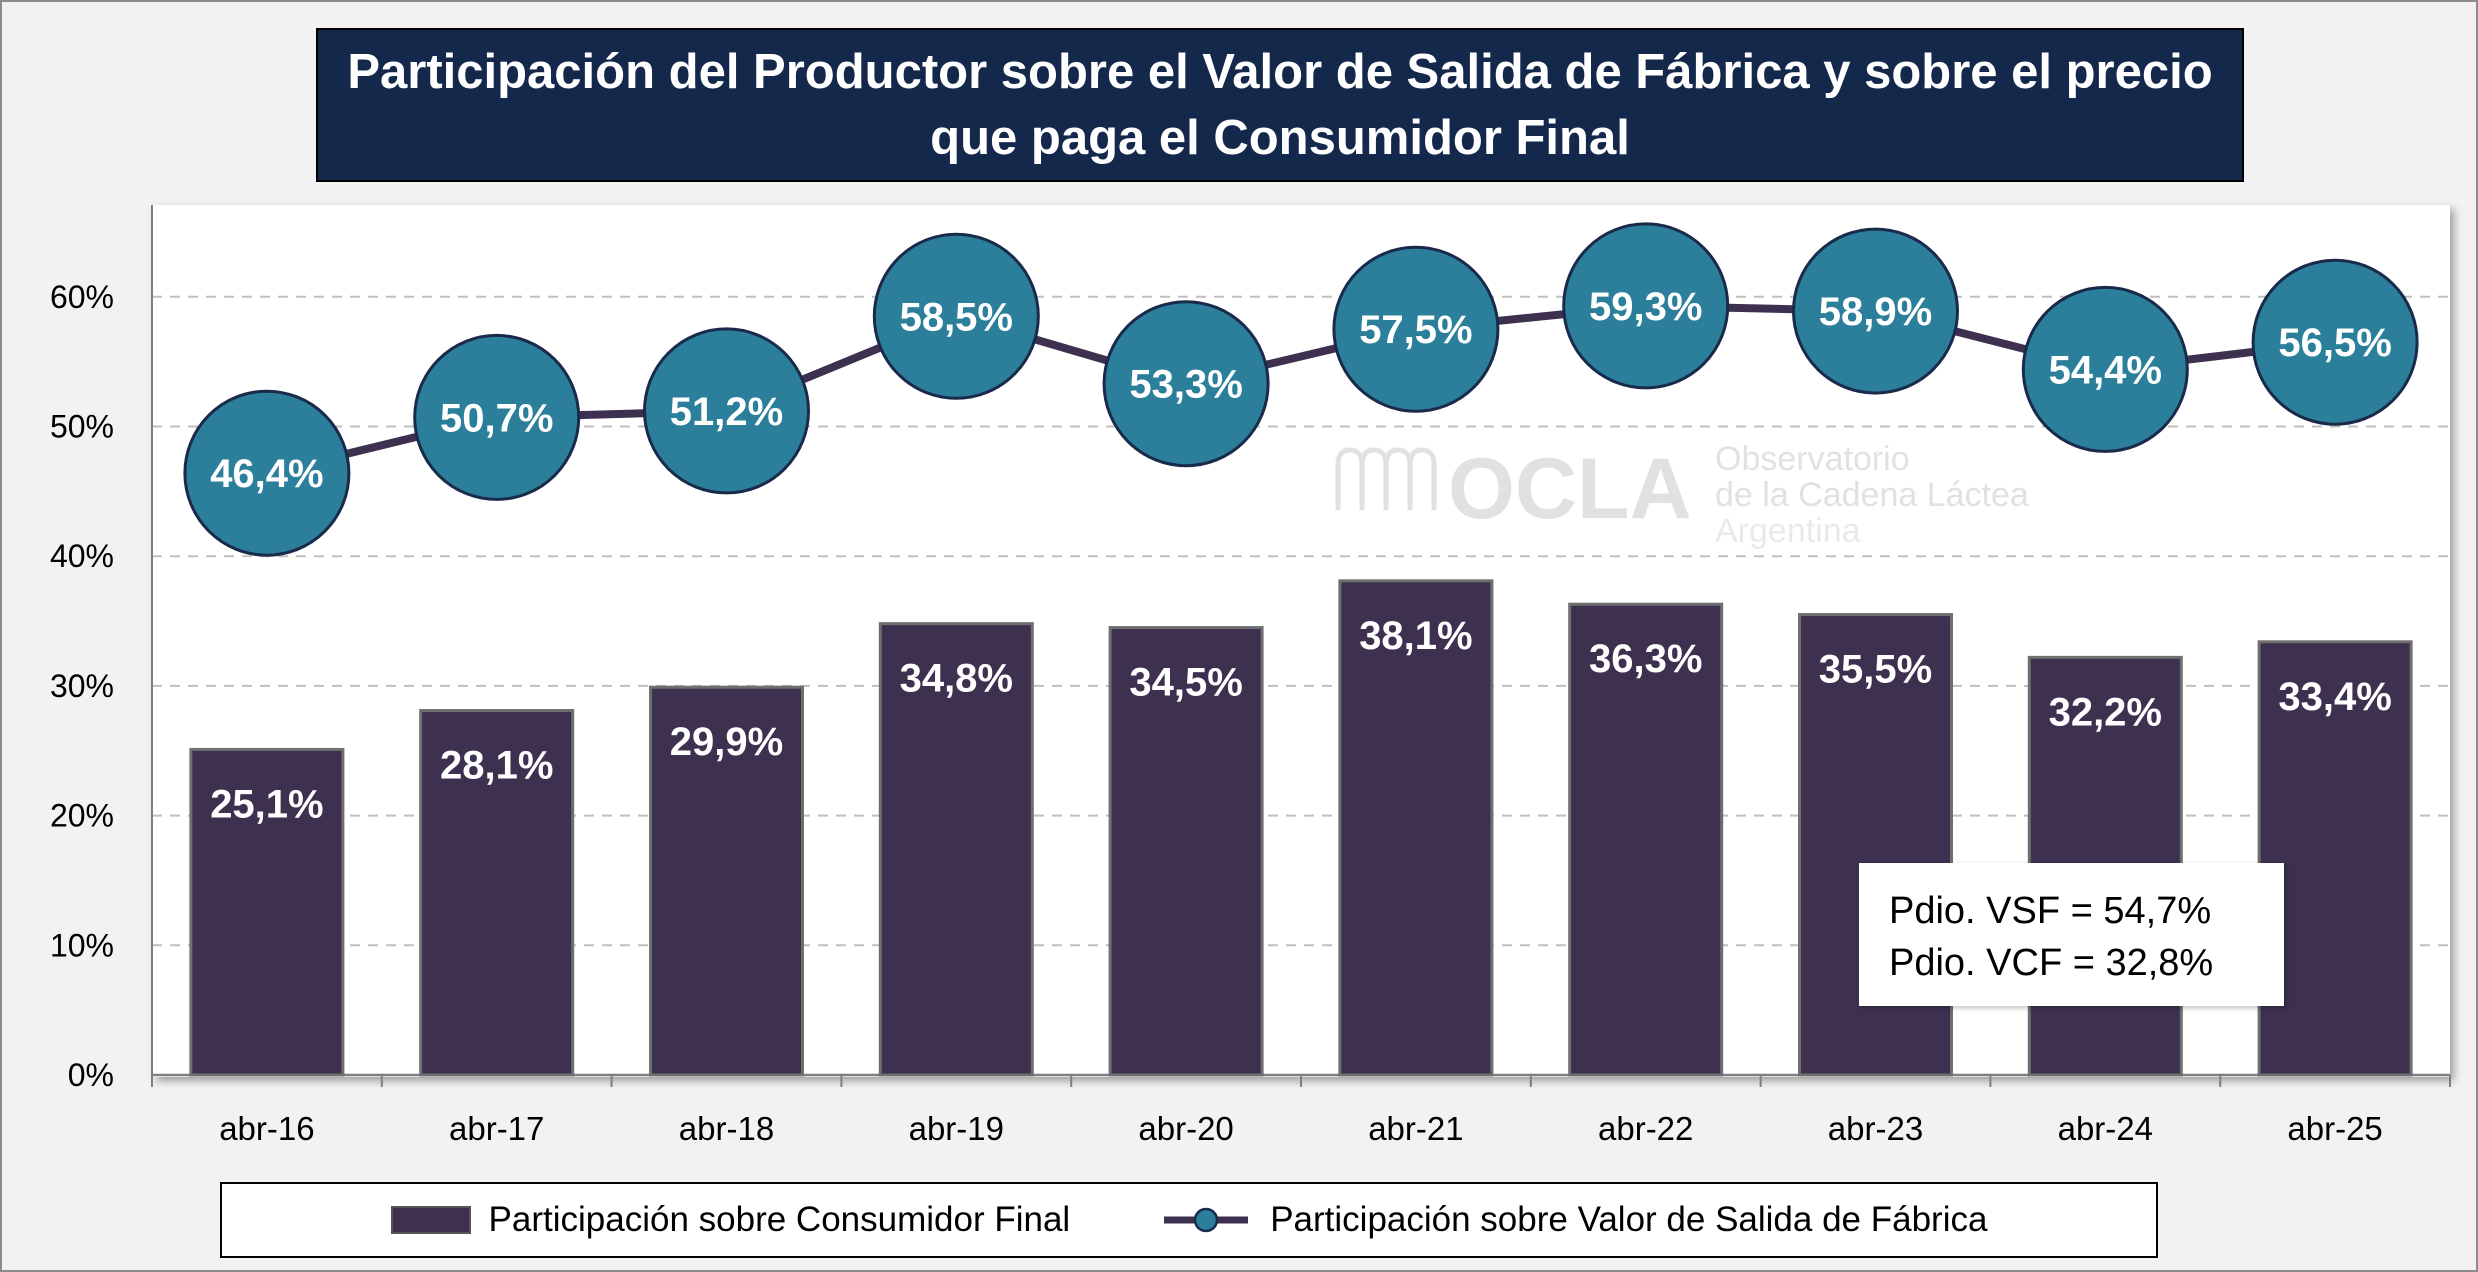 The height and width of the screenshot is (1272, 2478). Describe the element at coordinates (2071, 934) in the screenshot. I see `average-stats-box: Pdio. VSF = 54,7% Pdio. VCF = 32,8%` at that location.